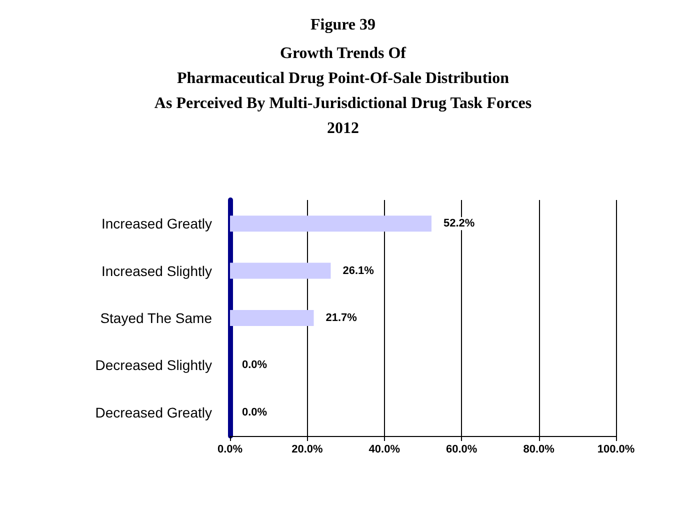 The width and height of the screenshot is (686, 508). What do you see at coordinates (153, 365) in the screenshot?
I see `y-tick-label: Decreased Slightly` at bounding box center [153, 365].